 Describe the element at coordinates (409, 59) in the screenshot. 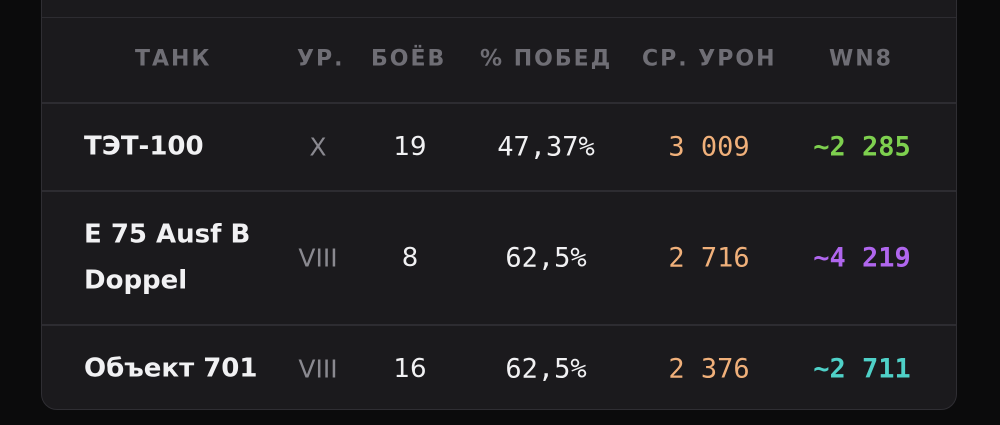

I see `column-header-battles: БОЁВ` at that location.